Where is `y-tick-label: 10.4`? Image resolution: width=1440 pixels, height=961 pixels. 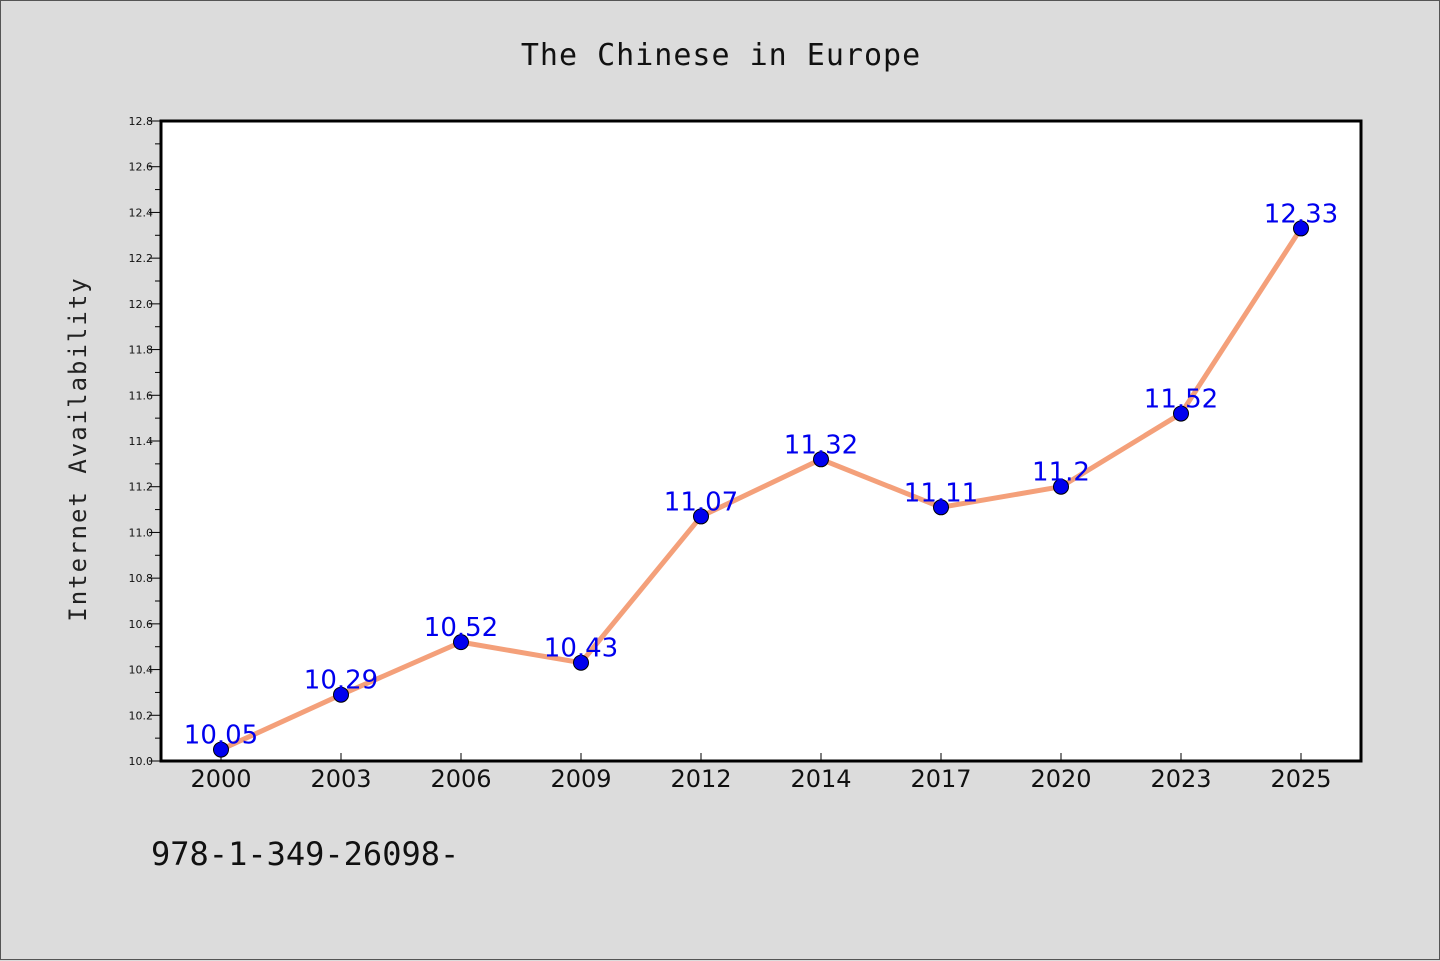 y-tick-label: 10.4 is located at coordinates (141, 670).